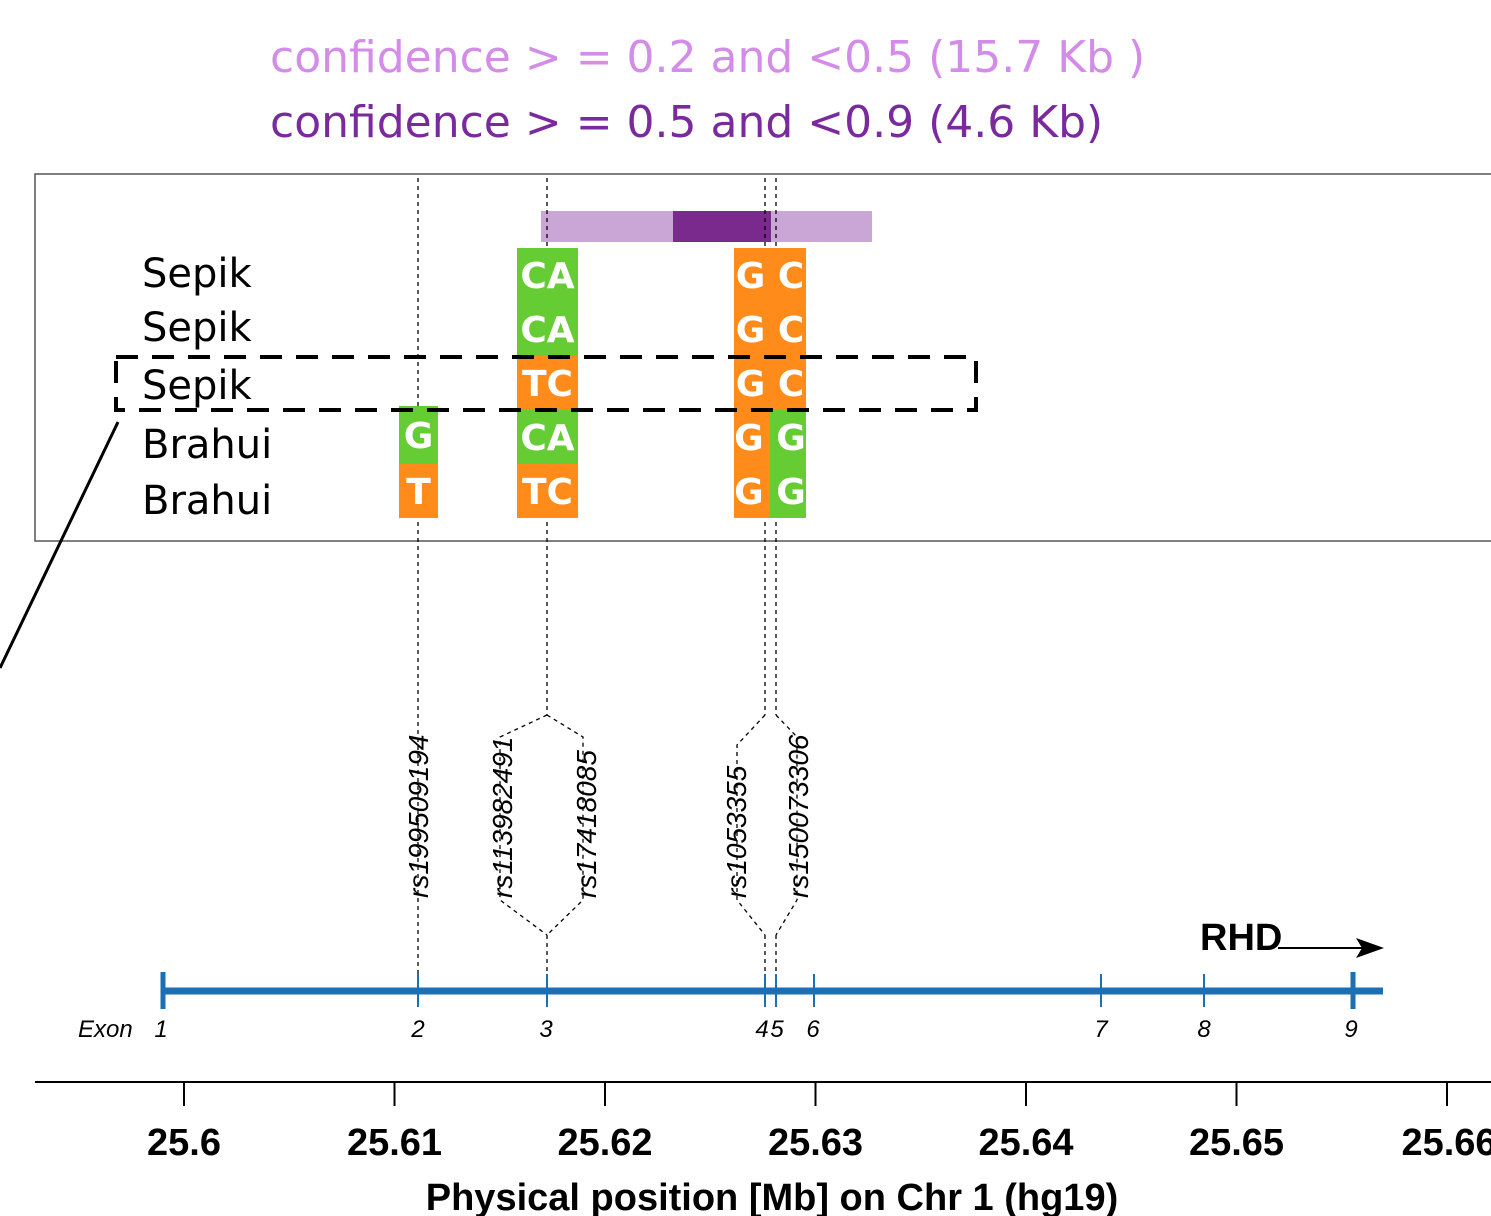 Image resolution: width=1491 pixels, height=1216 pixels. I want to click on exon-number: 4, so click(761, 1029).